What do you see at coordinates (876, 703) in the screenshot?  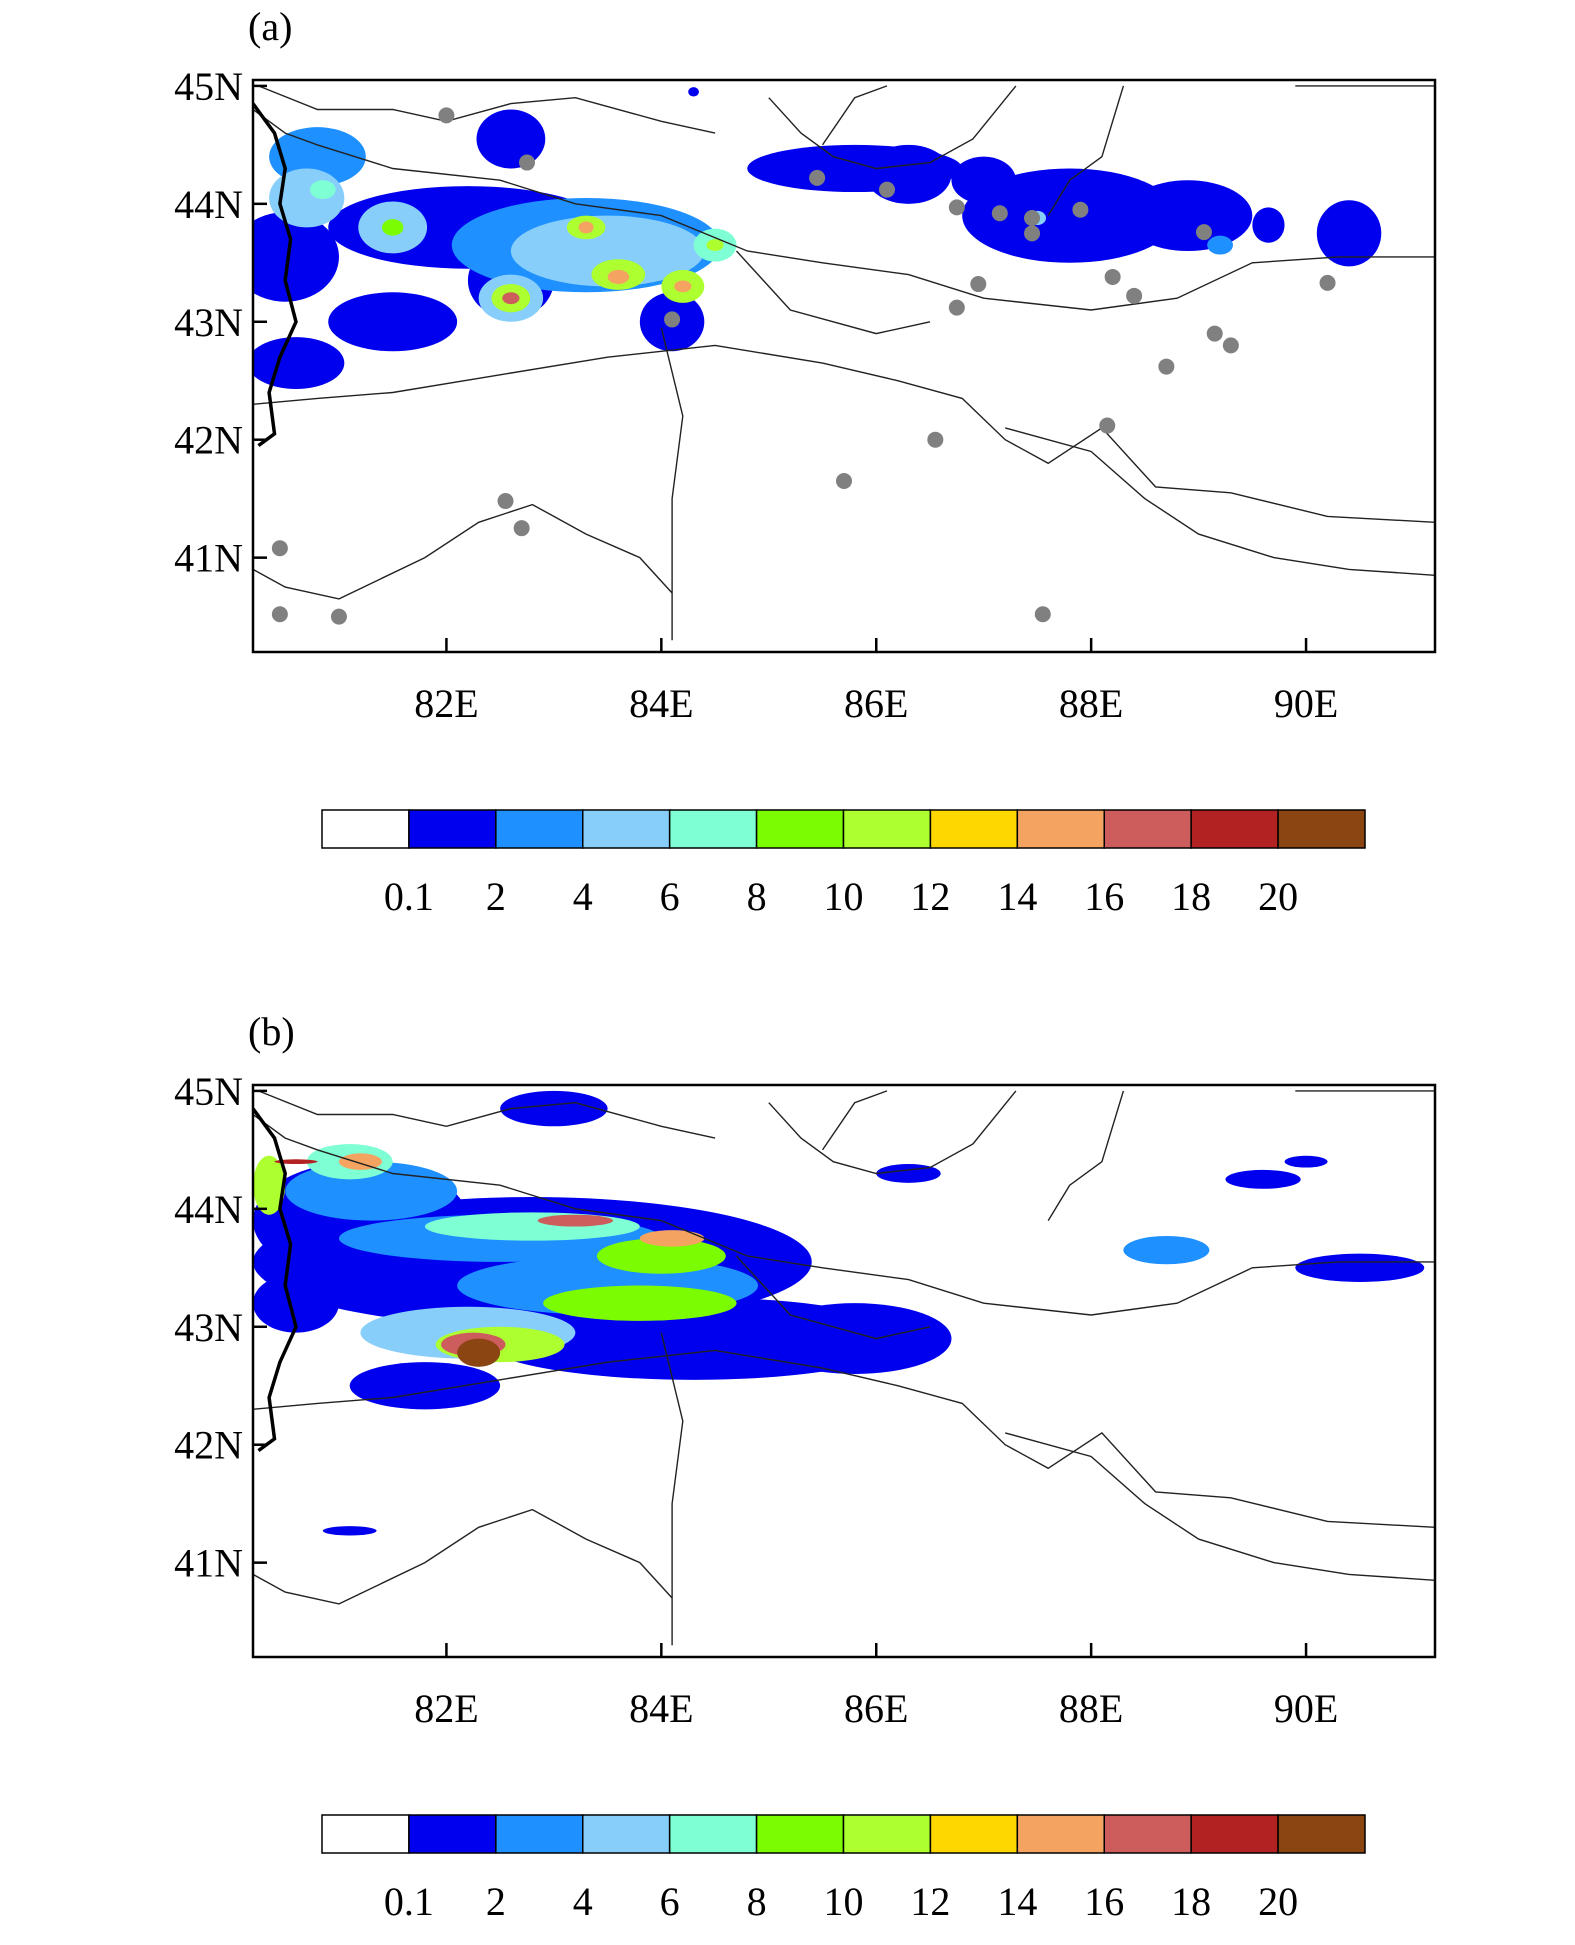 I see `lon-tick-label: 86E` at bounding box center [876, 703].